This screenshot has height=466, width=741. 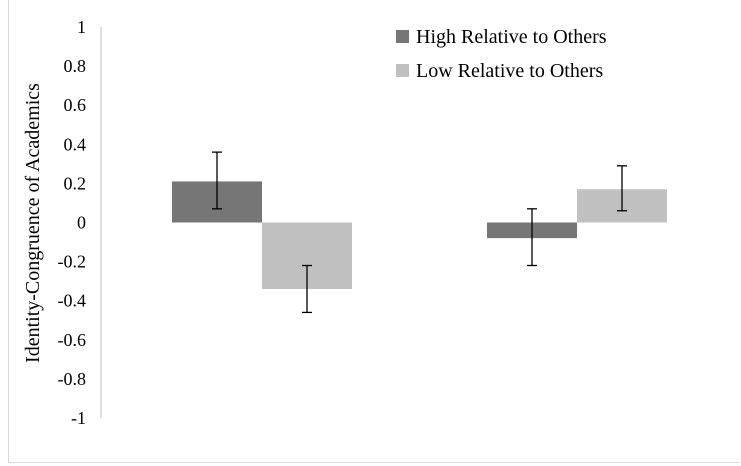 What do you see at coordinates (622, 188) in the screenshot?
I see `error-bar-series1-group1` at bounding box center [622, 188].